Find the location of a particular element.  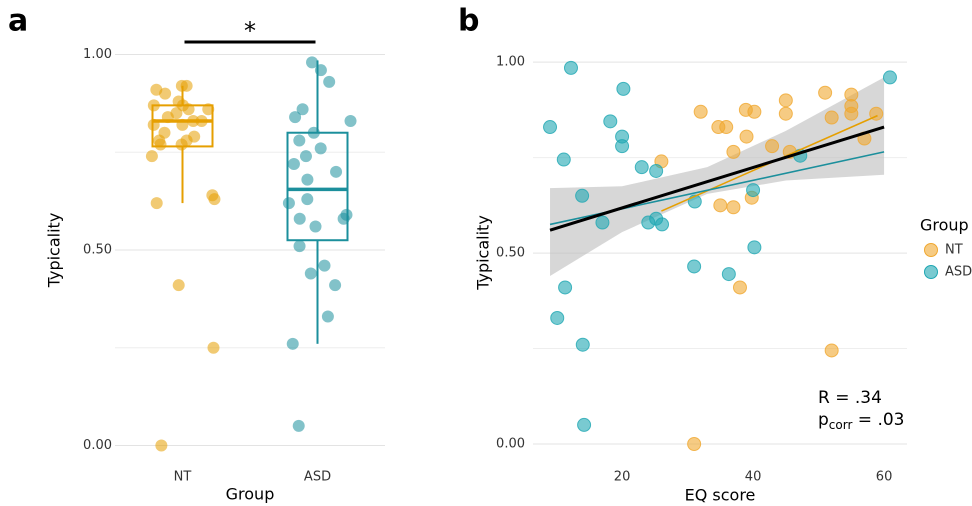

panel-label: a is located at coordinates (18, 21).